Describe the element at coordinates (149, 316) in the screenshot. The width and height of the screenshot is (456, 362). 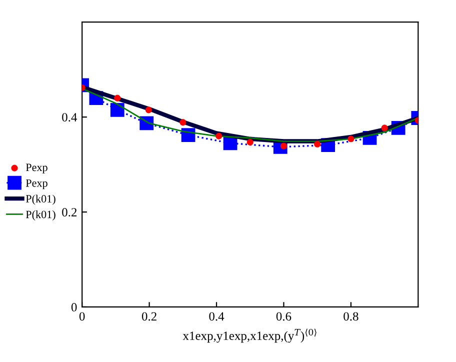
I see `x-tick-label: 0.2` at that location.